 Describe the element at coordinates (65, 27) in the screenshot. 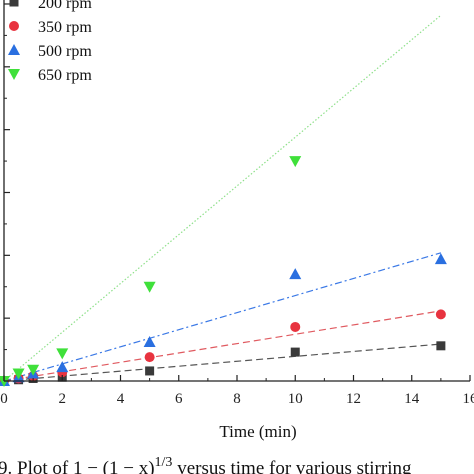

I see `legend-label-350-rpm: 350 rpm` at that location.